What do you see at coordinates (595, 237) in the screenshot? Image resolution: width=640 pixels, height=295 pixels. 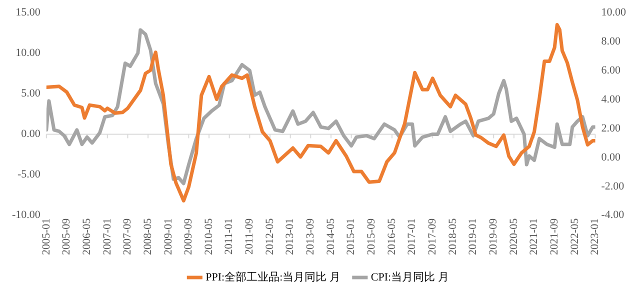 I see `x-tick-label: 2023-01` at bounding box center [595, 237].